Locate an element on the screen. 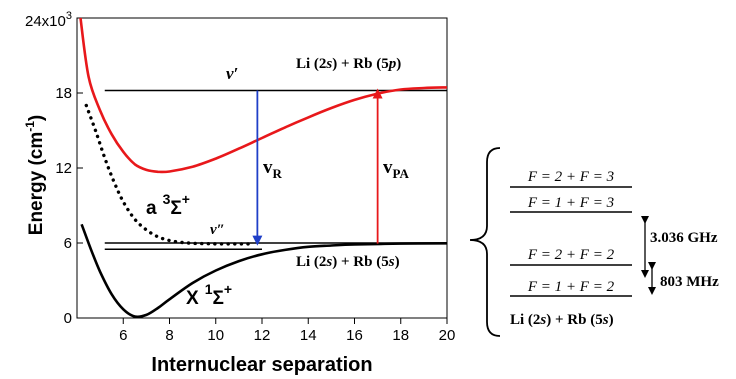 Image resolution: width=736 pixels, height=379 pixels. vpa-label: vPA is located at coordinates (396, 169).